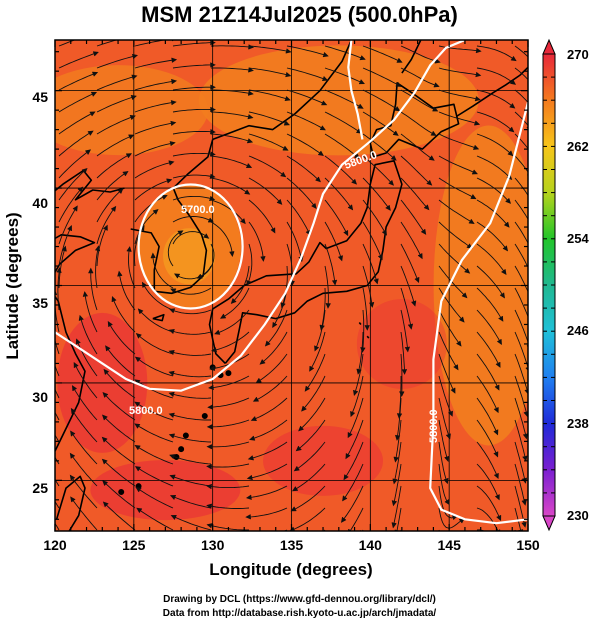  What do you see at coordinates (578, 238) in the screenshot?
I see `colorbar-tick-label: 254` at bounding box center [578, 238].